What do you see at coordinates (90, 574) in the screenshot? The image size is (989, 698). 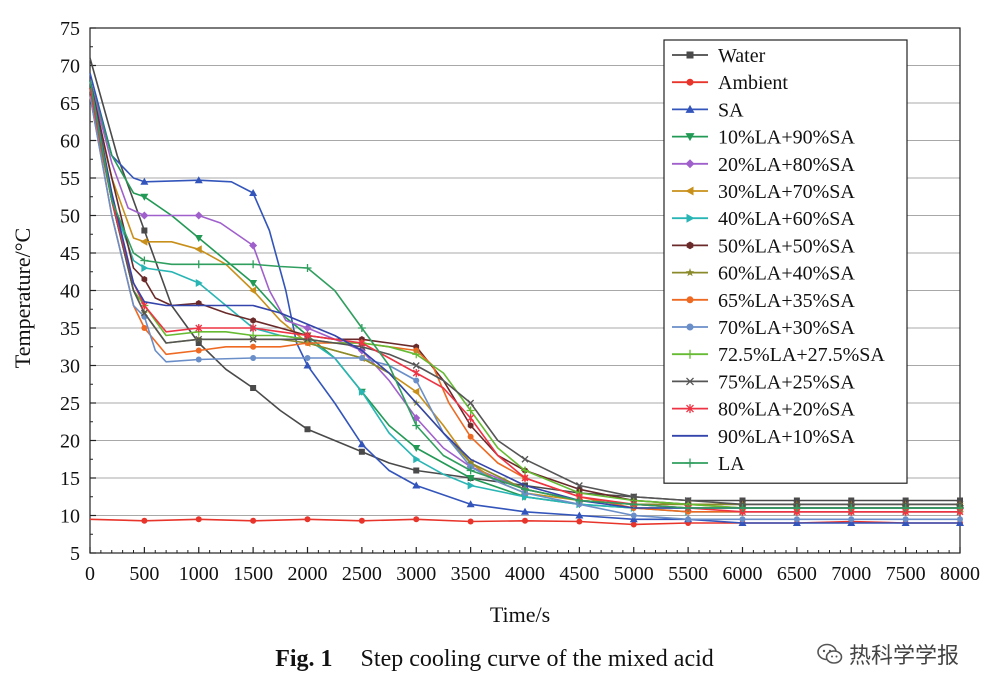 I see `x-tick-label: 0` at bounding box center [90, 574].